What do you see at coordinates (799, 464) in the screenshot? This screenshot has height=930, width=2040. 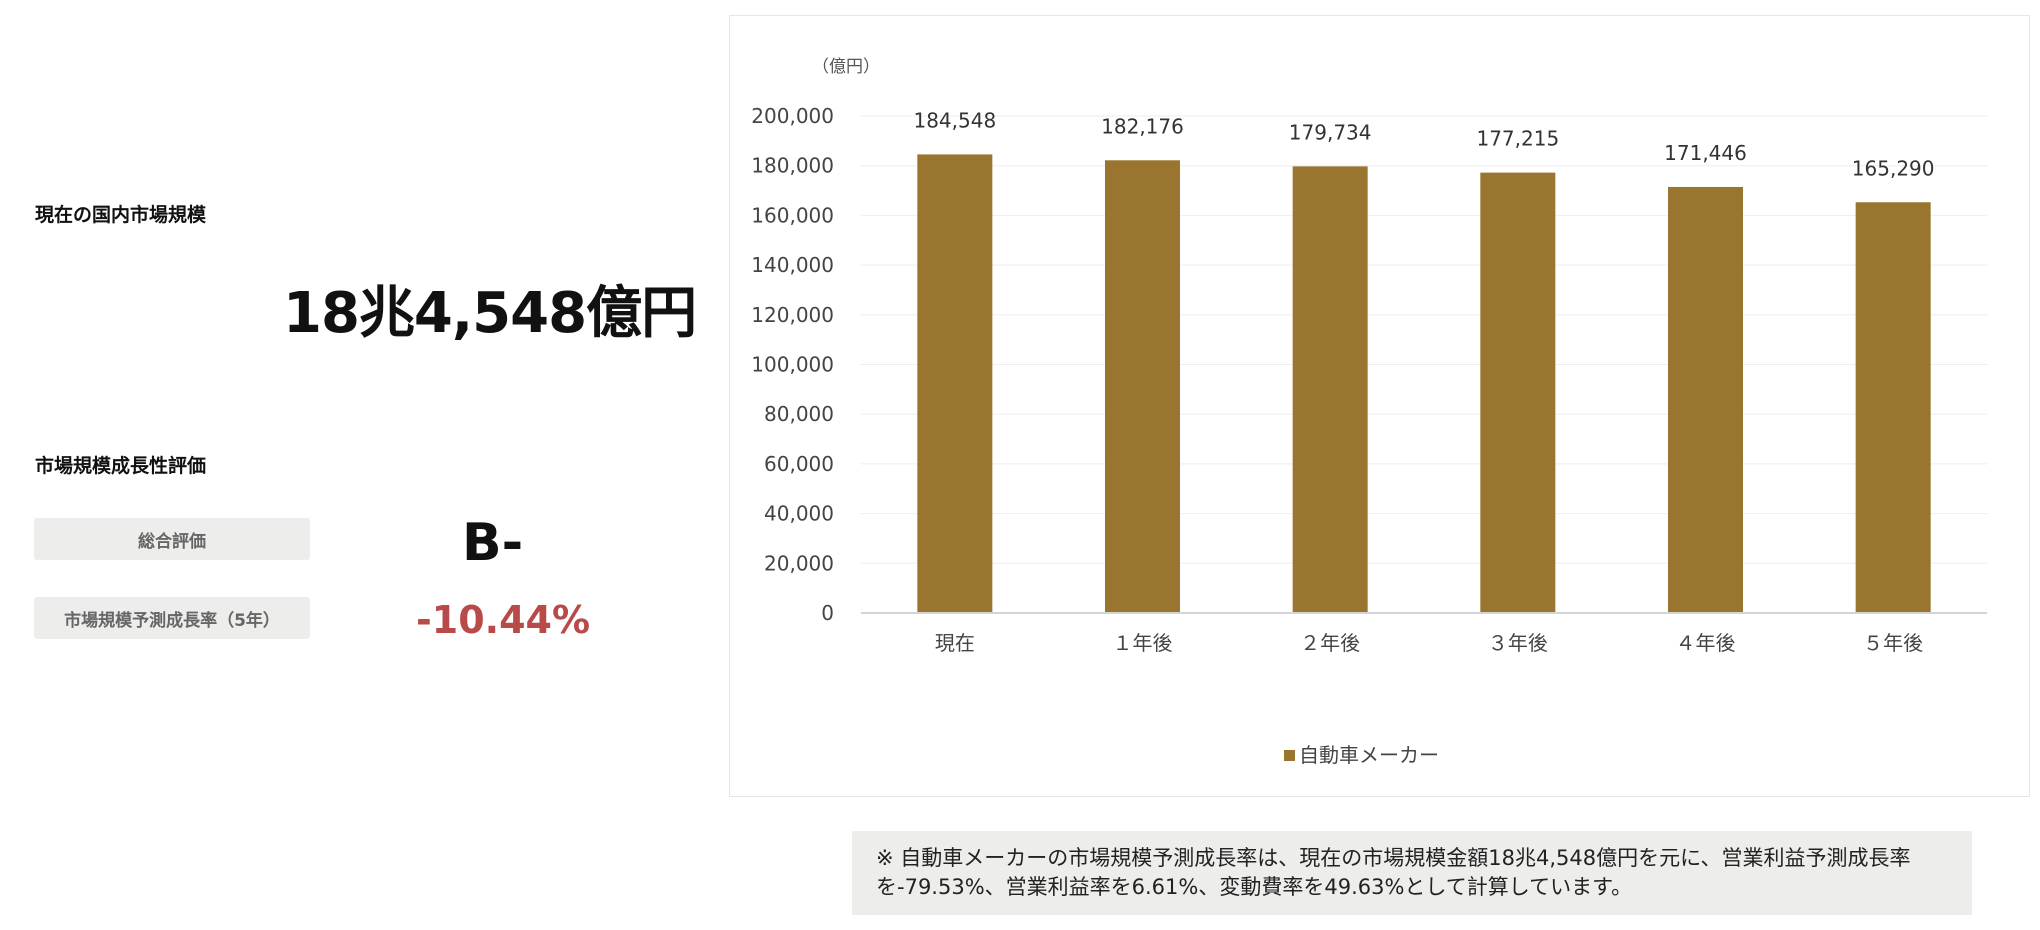 I see `y-tick-label: 60,000` at bounding box center [799, 464].